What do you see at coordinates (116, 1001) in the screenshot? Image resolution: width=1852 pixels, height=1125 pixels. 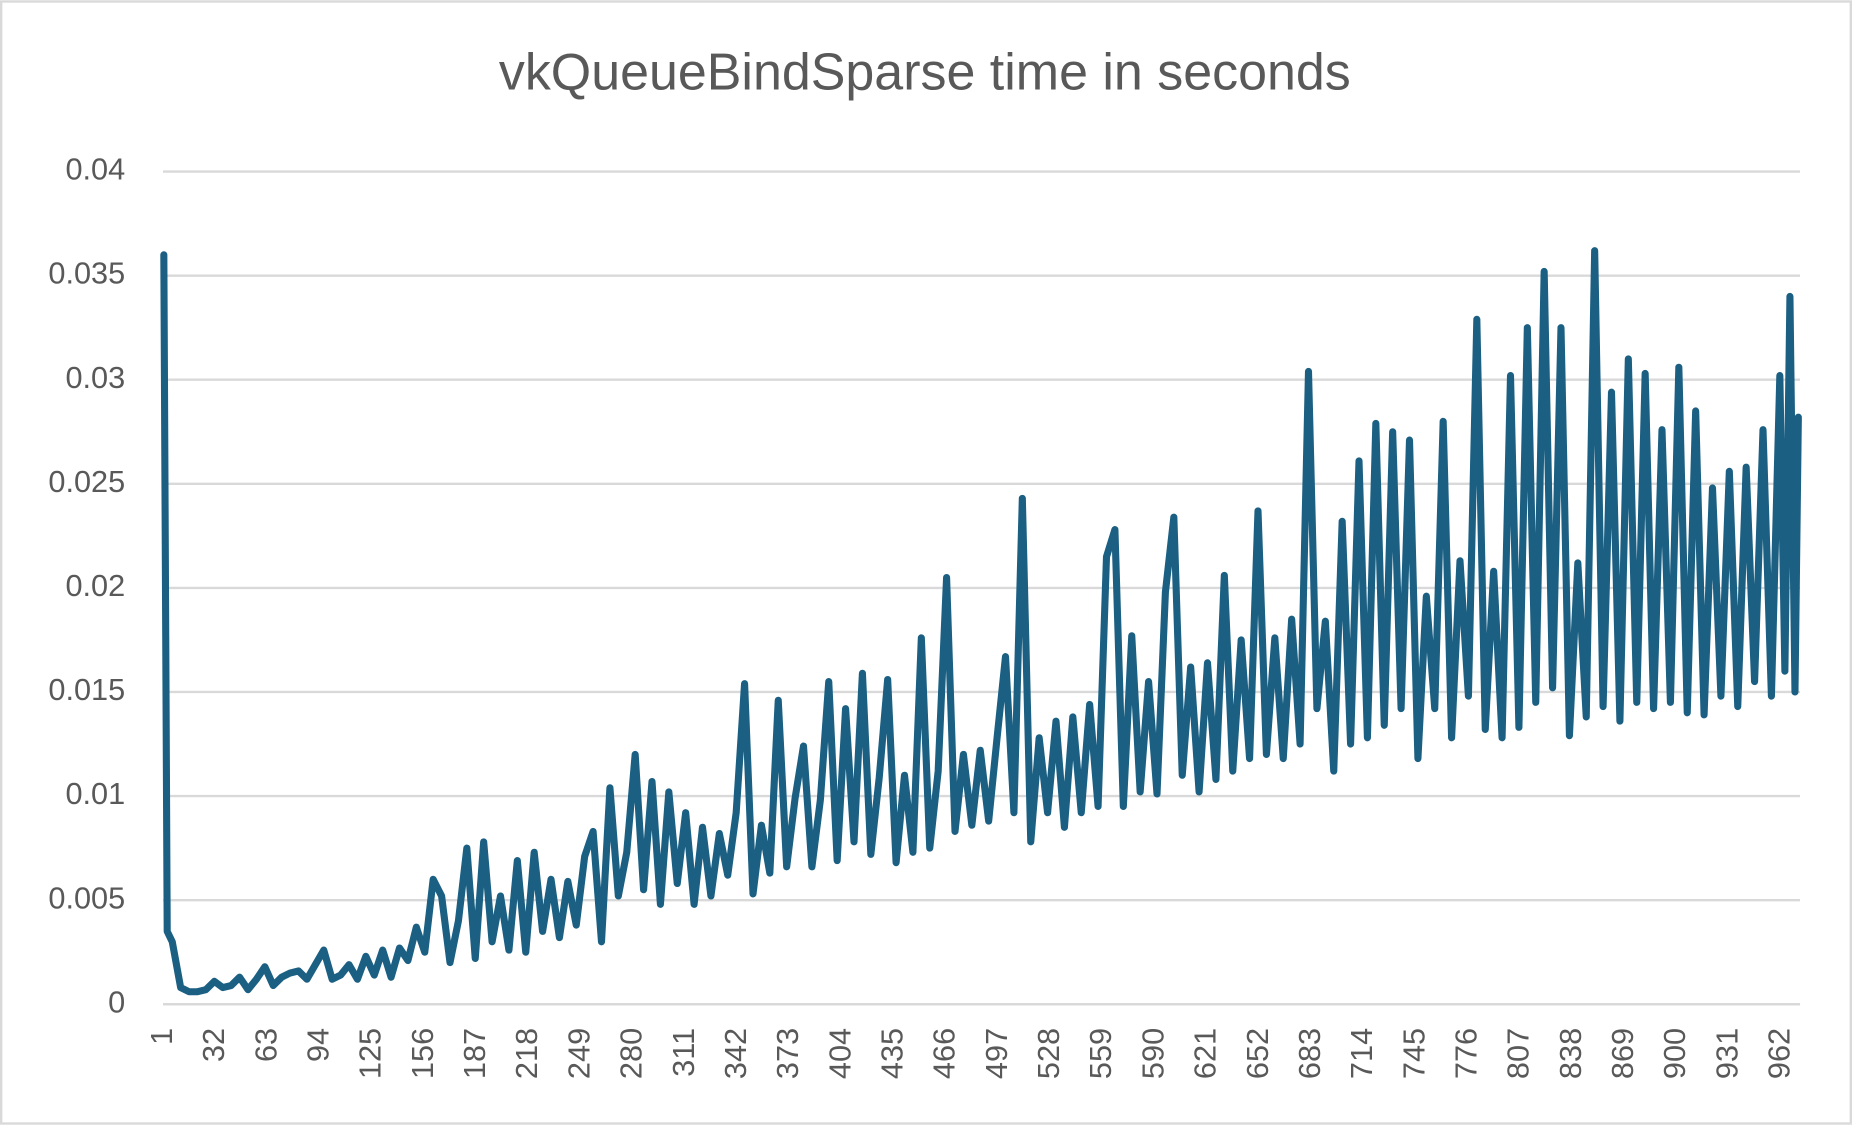 I see `y-tick-label: 0` at bounding box center [116, 1001].